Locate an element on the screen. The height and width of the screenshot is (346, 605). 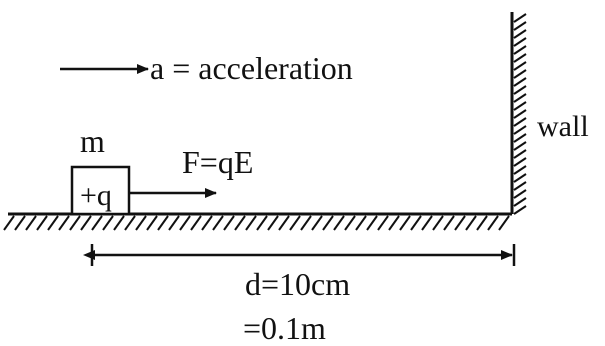
ground-hatching is located at coordinates (256, 223).